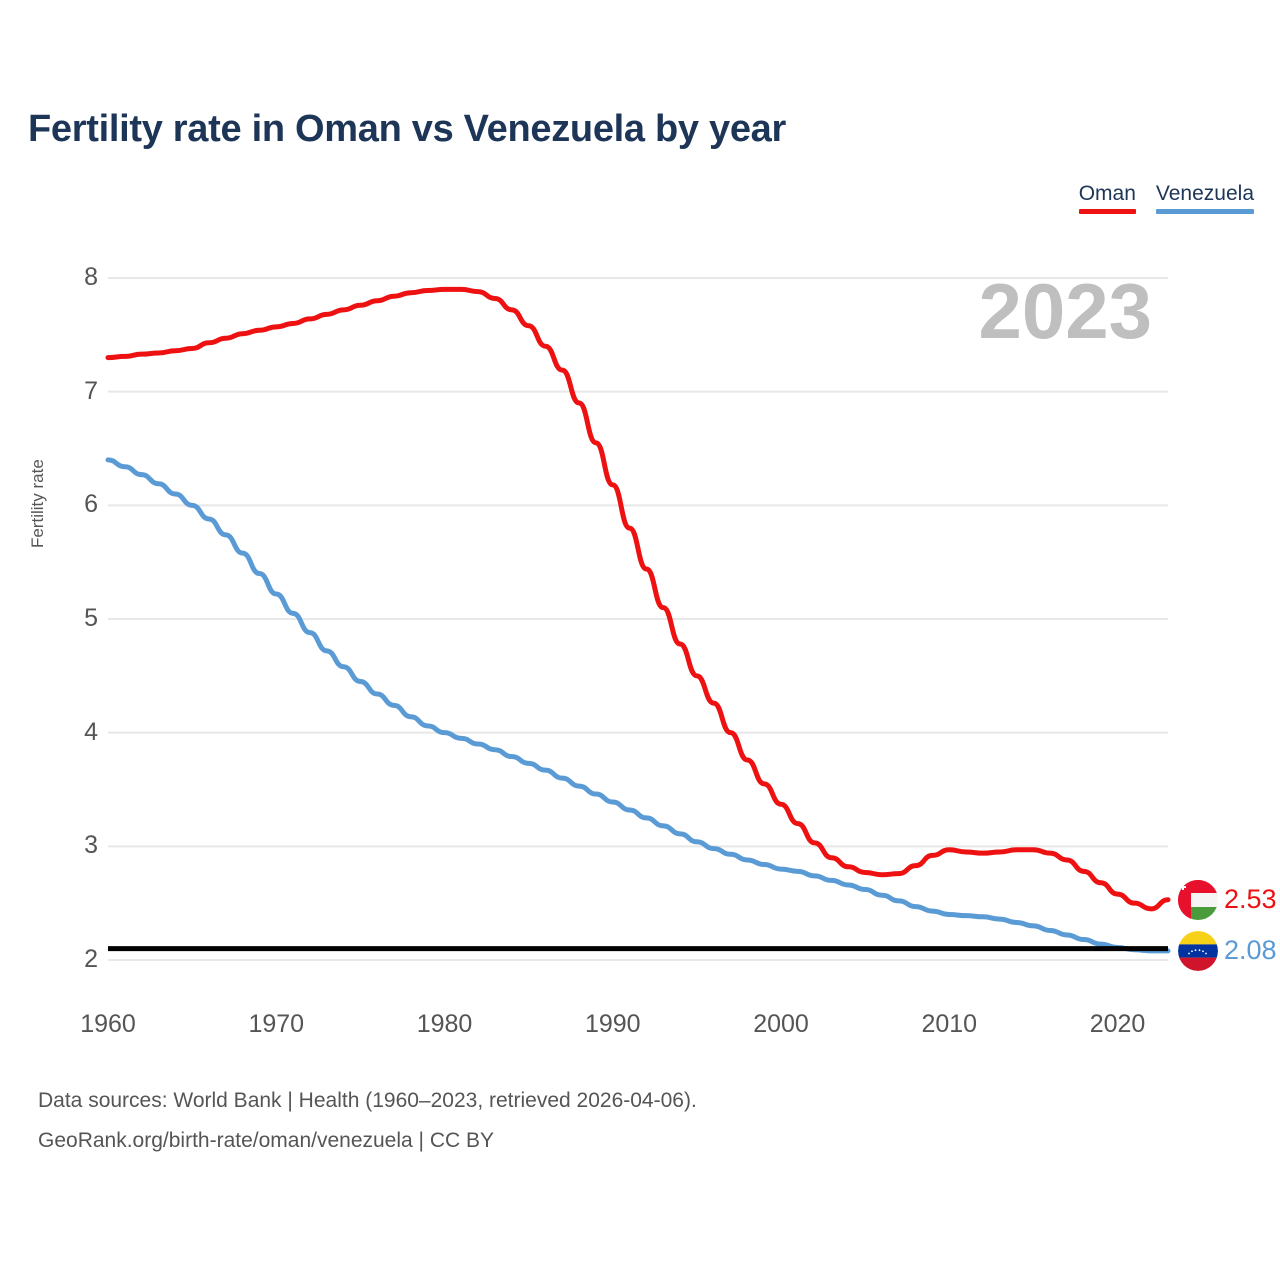  I want to click on x-tick-label: 1970, so click(276, 1024).